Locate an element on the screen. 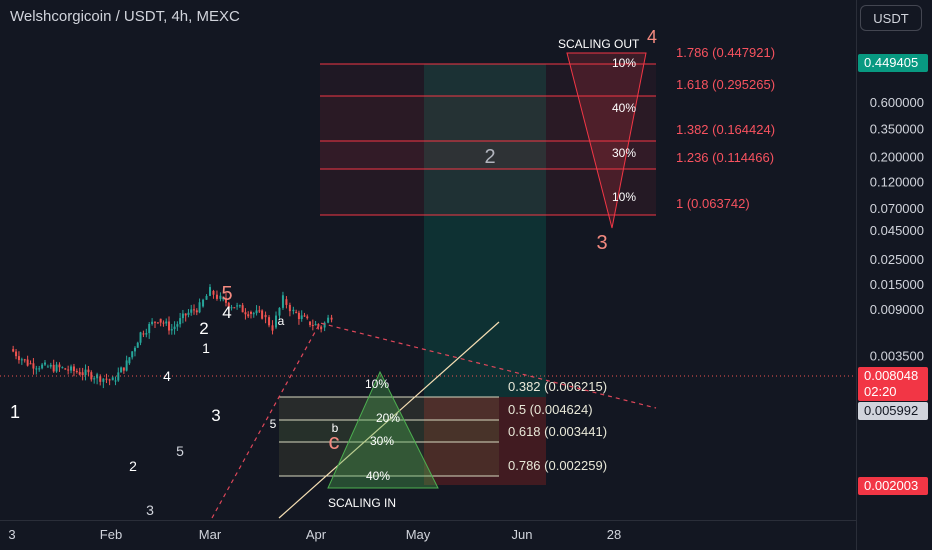 The height and width of the screenshot is (550, 932). candlestick-series is located at coordinates (172, 336).